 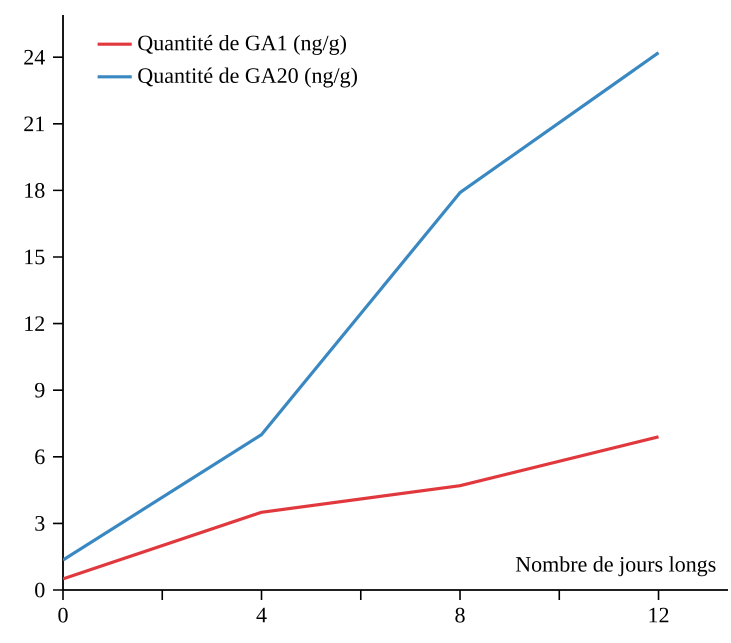 I want to click on legend-label: Quantité de GA1 (ng/g), so click(x=242, y=44).